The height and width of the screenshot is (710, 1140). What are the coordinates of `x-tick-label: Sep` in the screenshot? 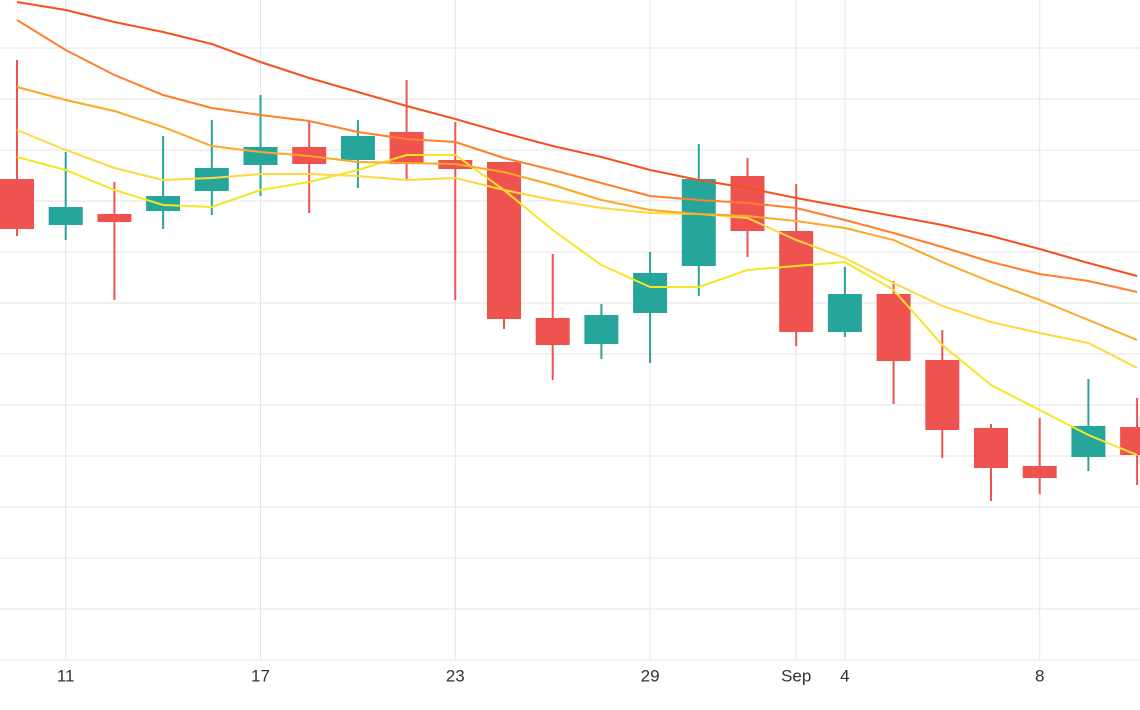 It's located at (796, 675).